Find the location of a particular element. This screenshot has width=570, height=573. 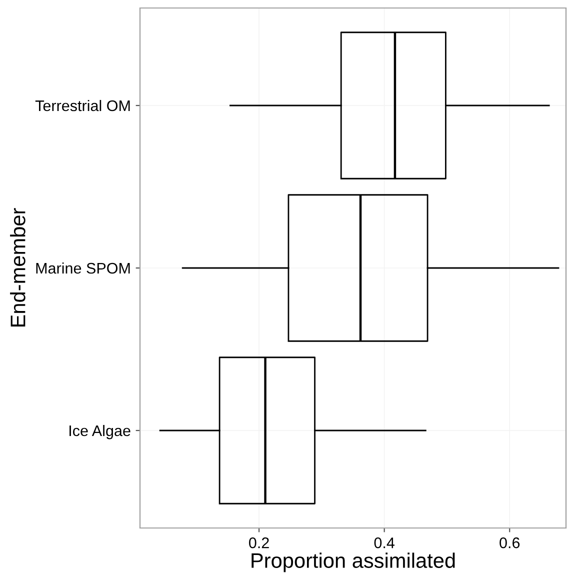

y-axis-title: End-member is located at coordinates (18, 267).